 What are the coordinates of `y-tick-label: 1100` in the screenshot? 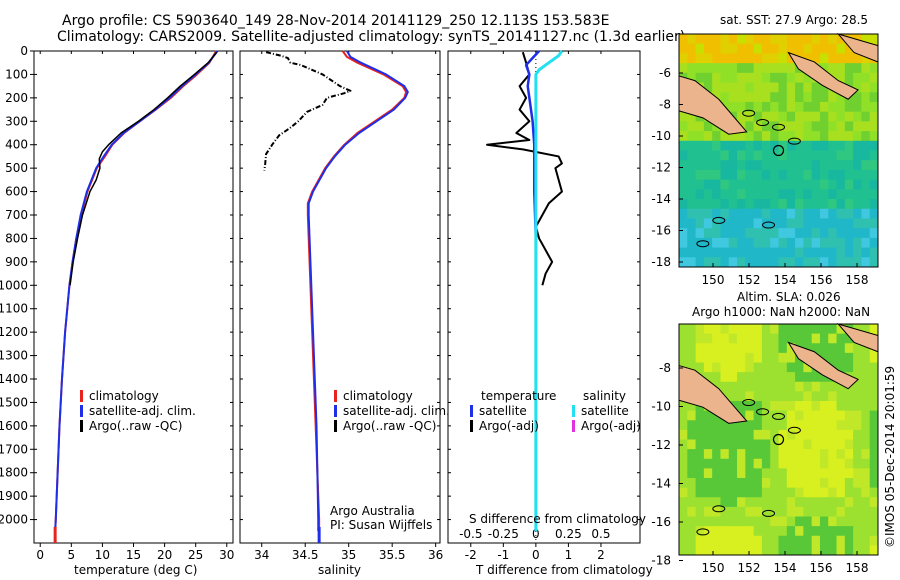 It's located at (14, 309).